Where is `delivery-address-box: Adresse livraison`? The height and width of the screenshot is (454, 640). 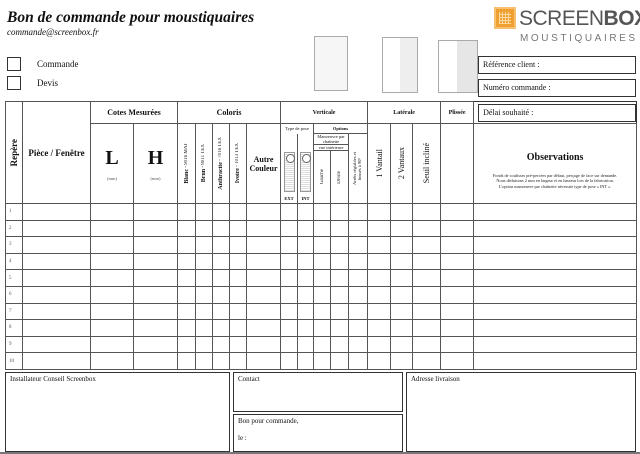 delivery-address-box: Adresse livraison is located at coordinates (521, 412).